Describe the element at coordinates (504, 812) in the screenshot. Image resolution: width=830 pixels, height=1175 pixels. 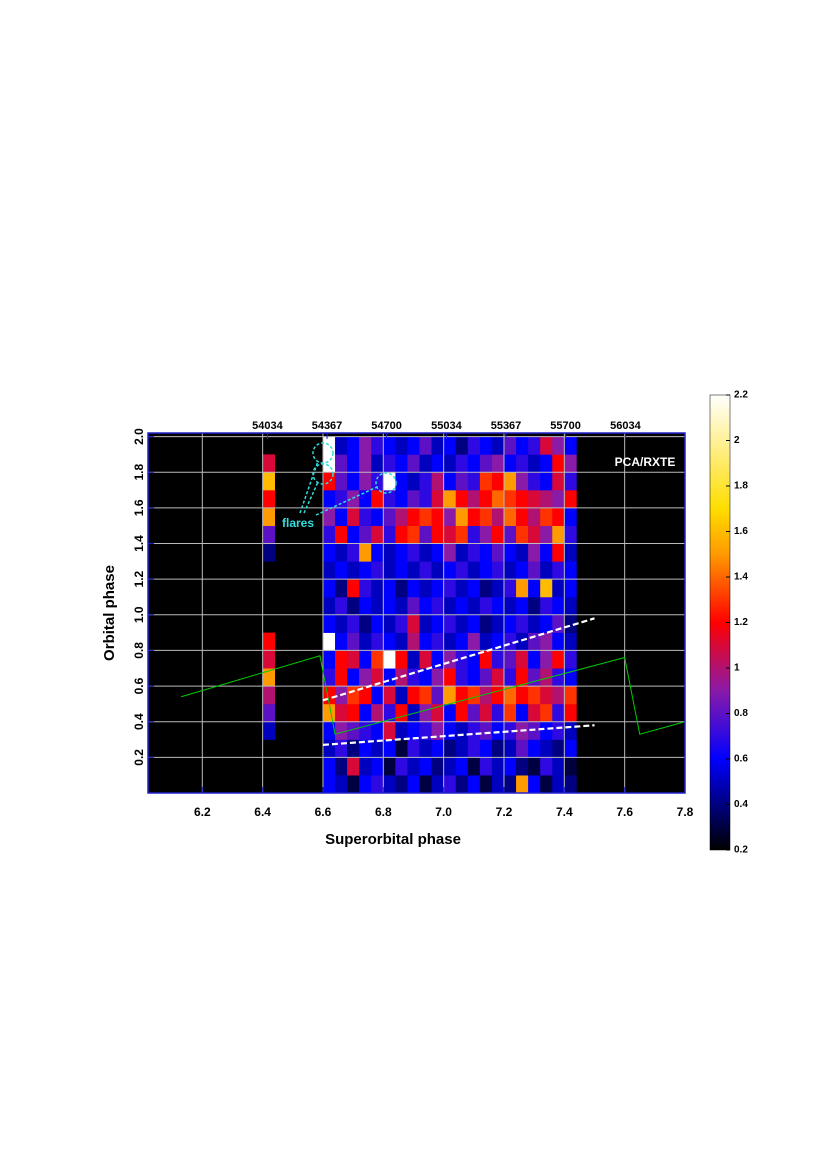
I see `x-tick-label: 7.2` at that location.